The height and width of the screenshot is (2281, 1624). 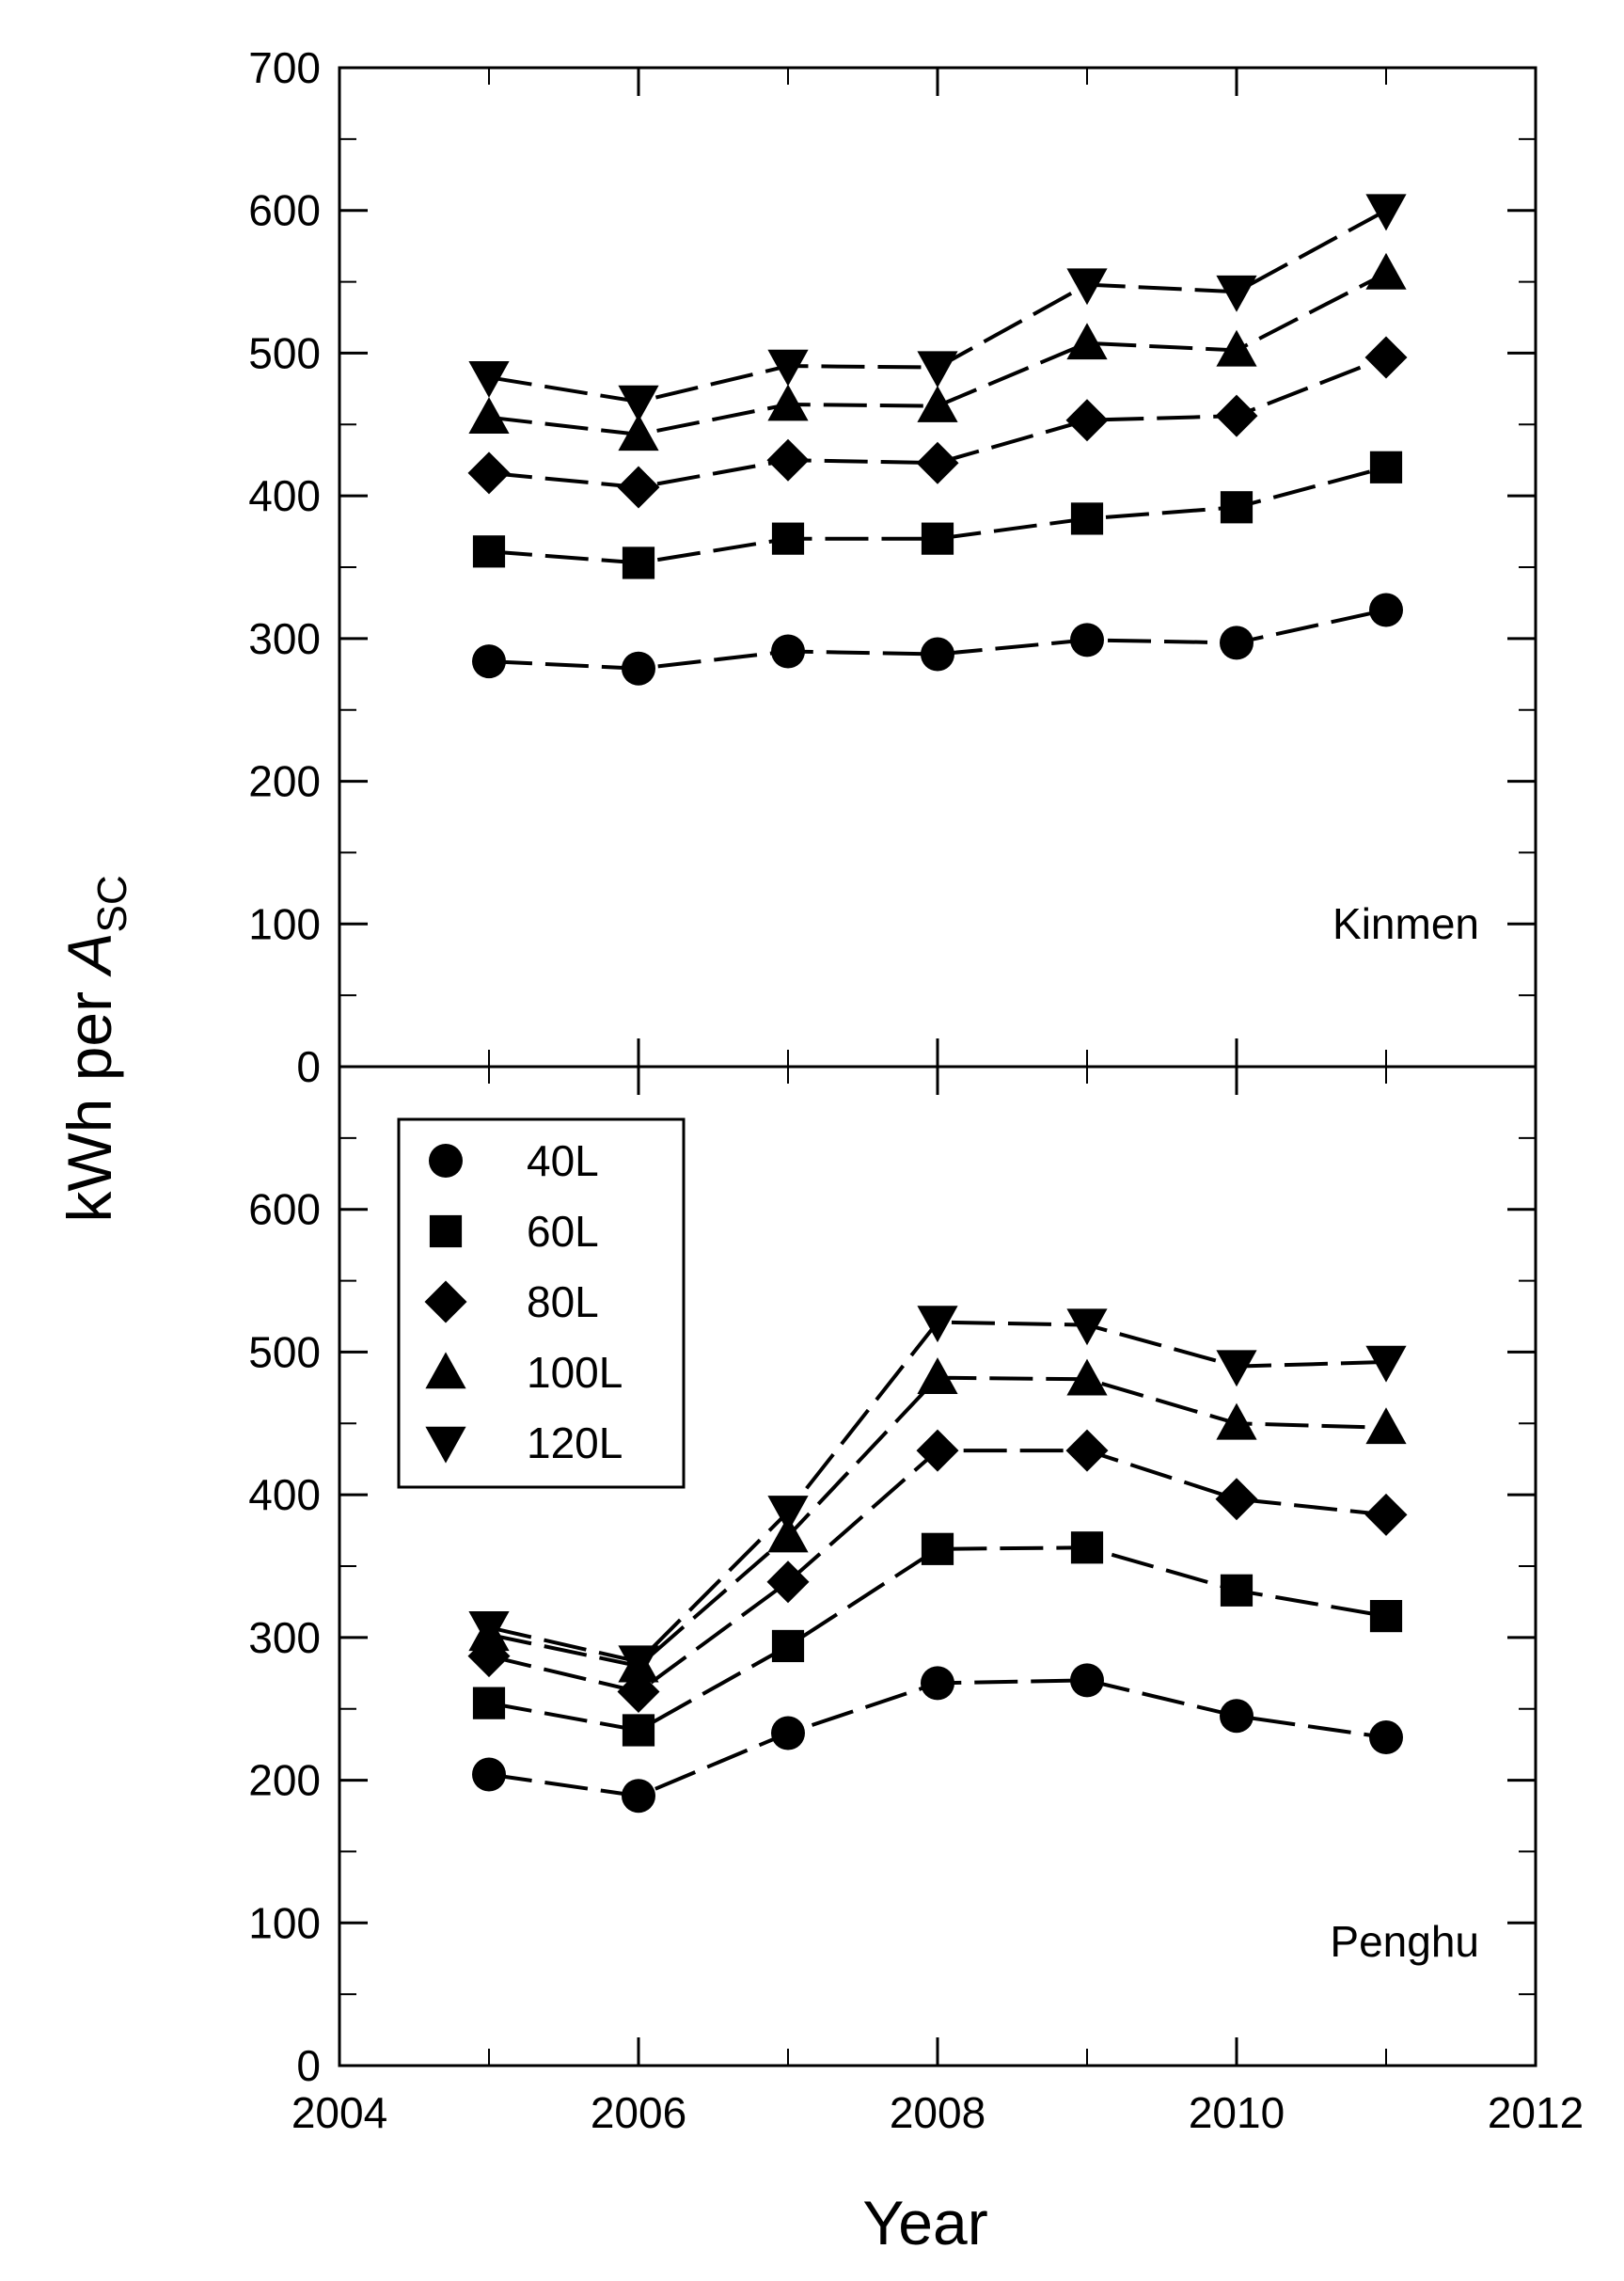 What do you see at coordinates (563, 1231) in the screenshot?
I see `legend-label-60l: 60L` at bounding box center [563, 1231].